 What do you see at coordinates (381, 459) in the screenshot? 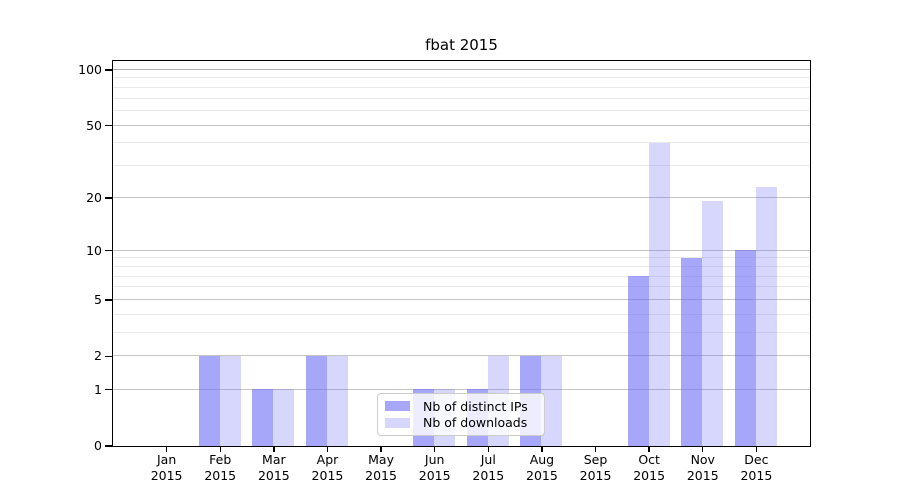
I see `x-tick-month: May` at bounding box center [381, 459].